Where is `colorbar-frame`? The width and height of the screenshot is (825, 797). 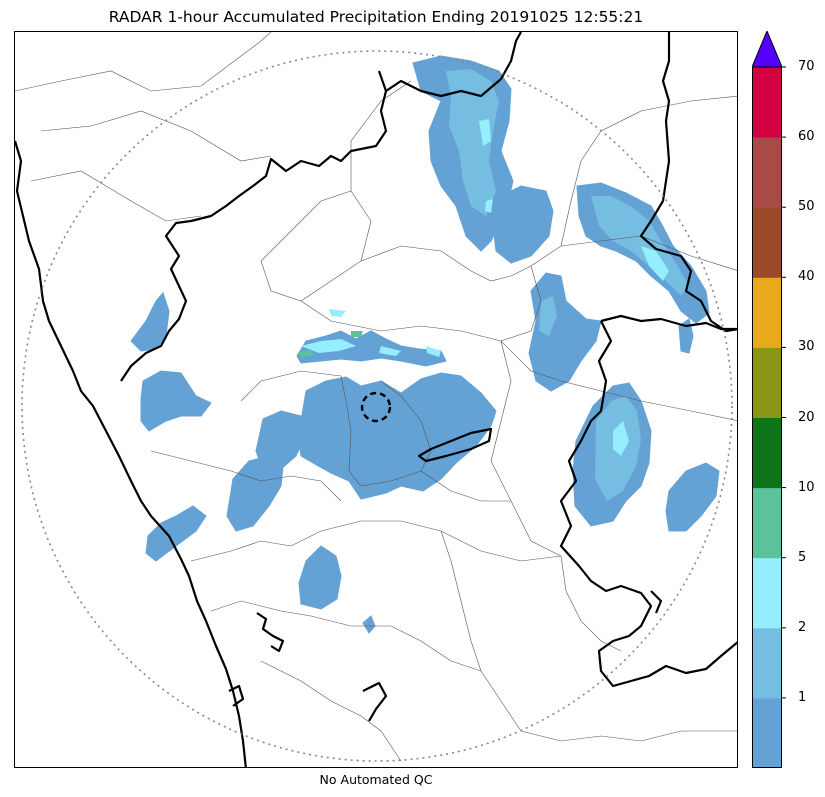 colorbar-frame is located at coordinates (767, 417).